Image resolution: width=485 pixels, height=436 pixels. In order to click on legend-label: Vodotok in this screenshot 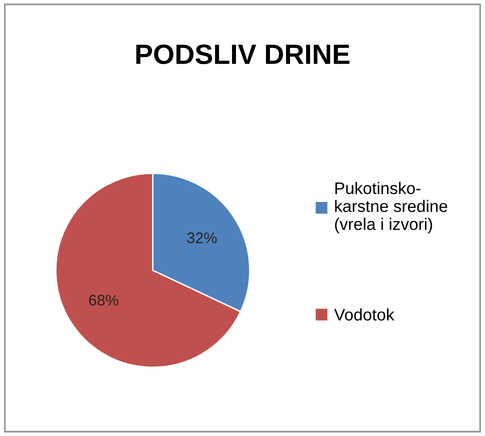, I will do `click(364, 314)`.